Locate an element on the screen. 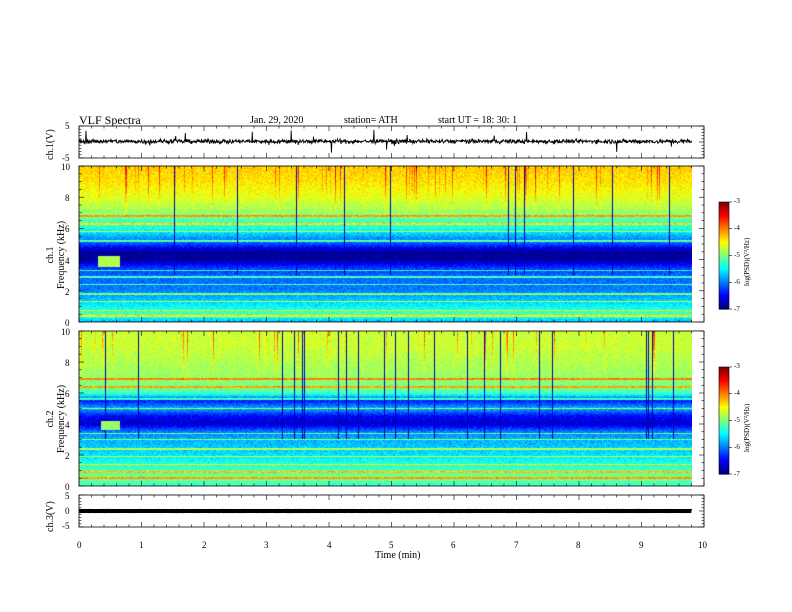  chart-title: VLF Spectra is located at coordinates (110, 120).